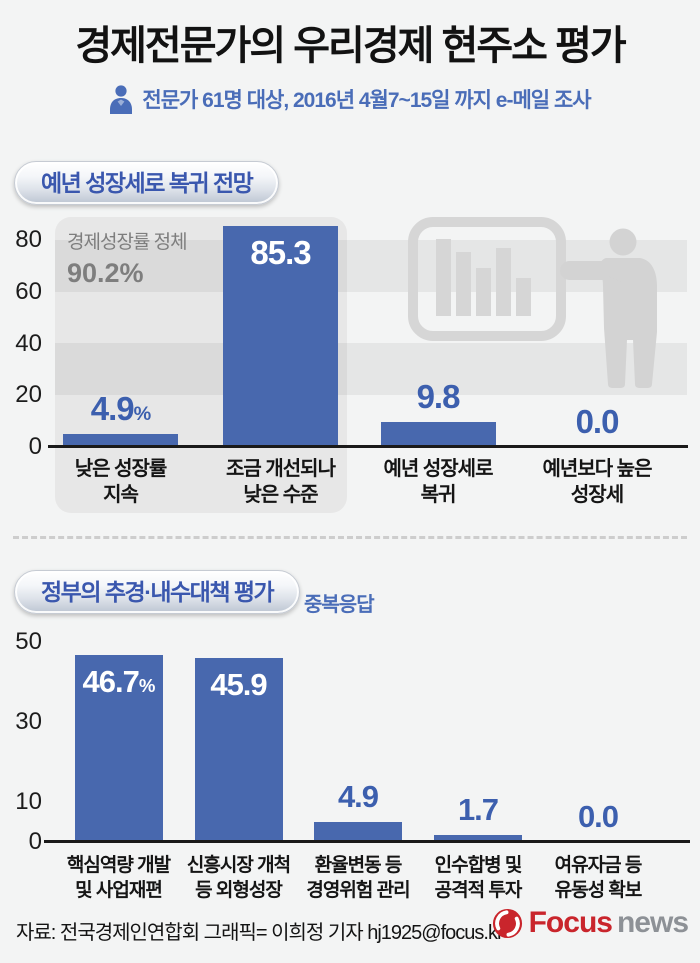 Image resolution: width=700 pixels, height=963 pixels. I want to click on logo-word-news: news, so click(652, 922).